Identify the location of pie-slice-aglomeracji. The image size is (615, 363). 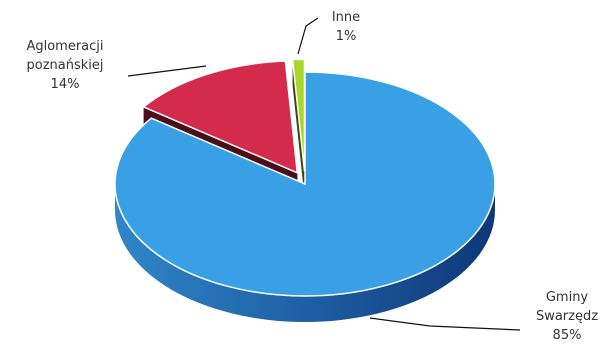
(220, 117).